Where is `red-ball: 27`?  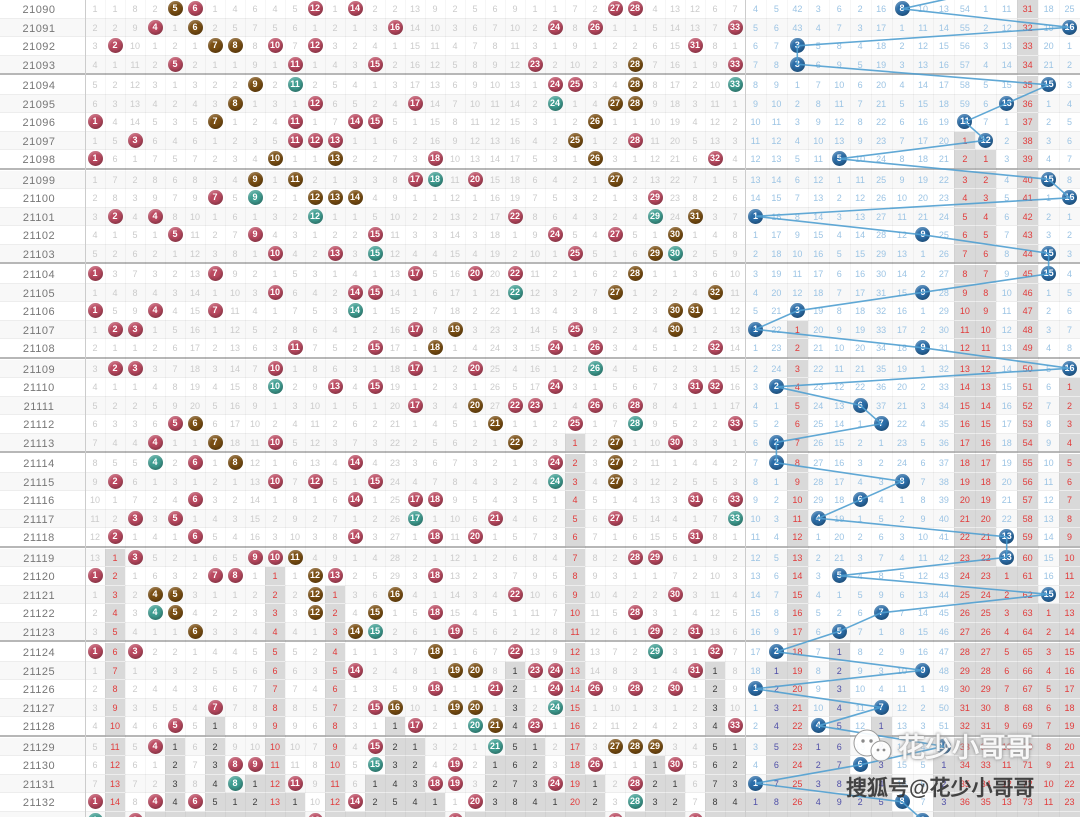
red-ball: 27 is located at coordinates (615, 462).